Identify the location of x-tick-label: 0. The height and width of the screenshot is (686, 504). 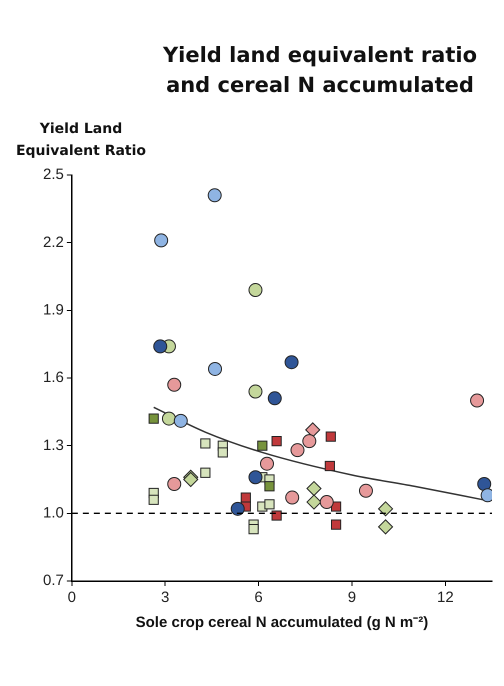
(72, 597).